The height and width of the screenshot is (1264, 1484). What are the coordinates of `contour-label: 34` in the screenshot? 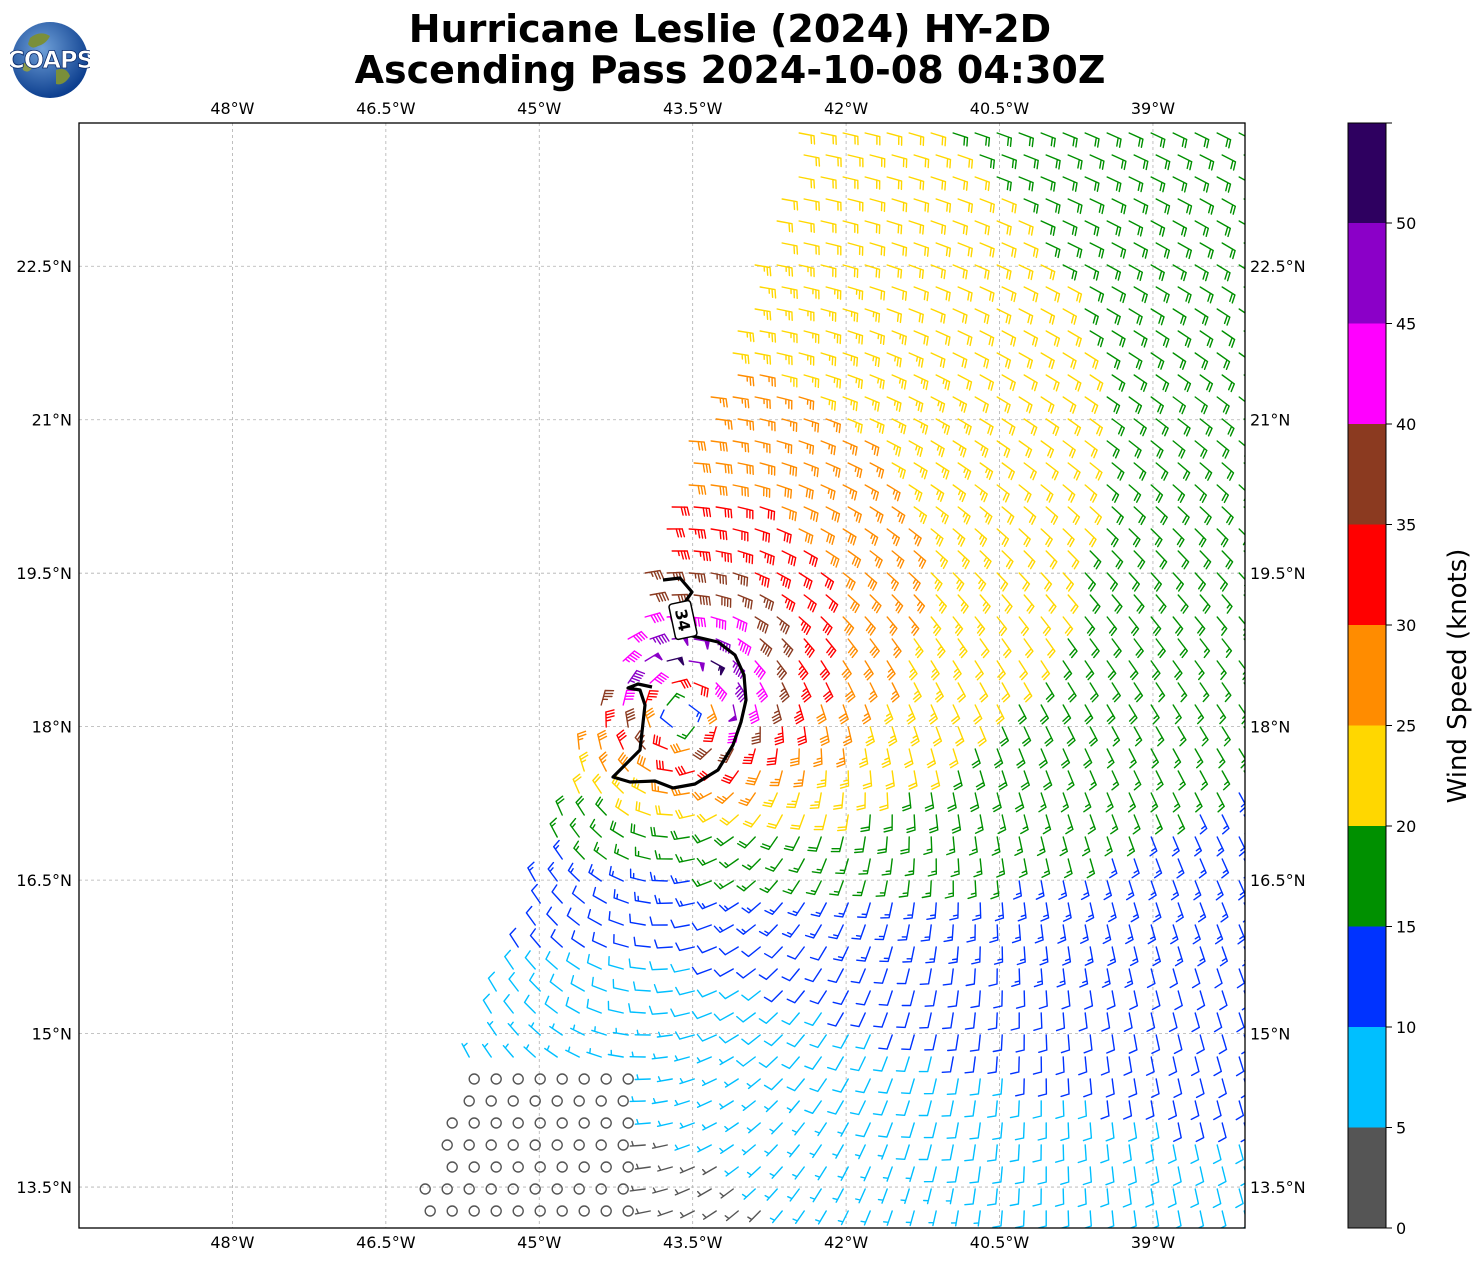 It's located at (682, 620).